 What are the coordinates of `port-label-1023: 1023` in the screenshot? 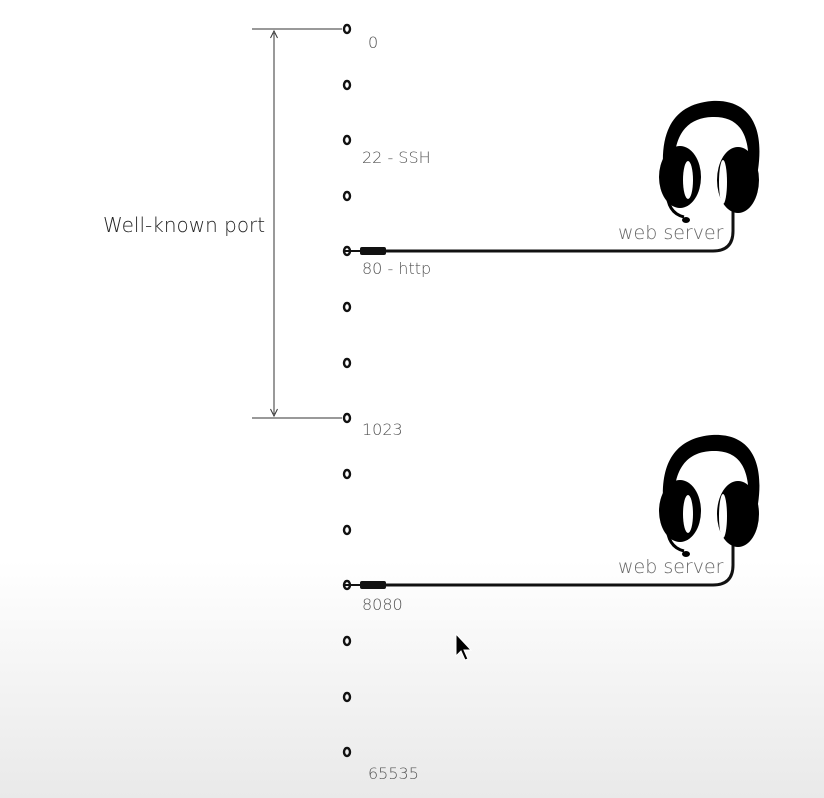 It's located at (382, 429).